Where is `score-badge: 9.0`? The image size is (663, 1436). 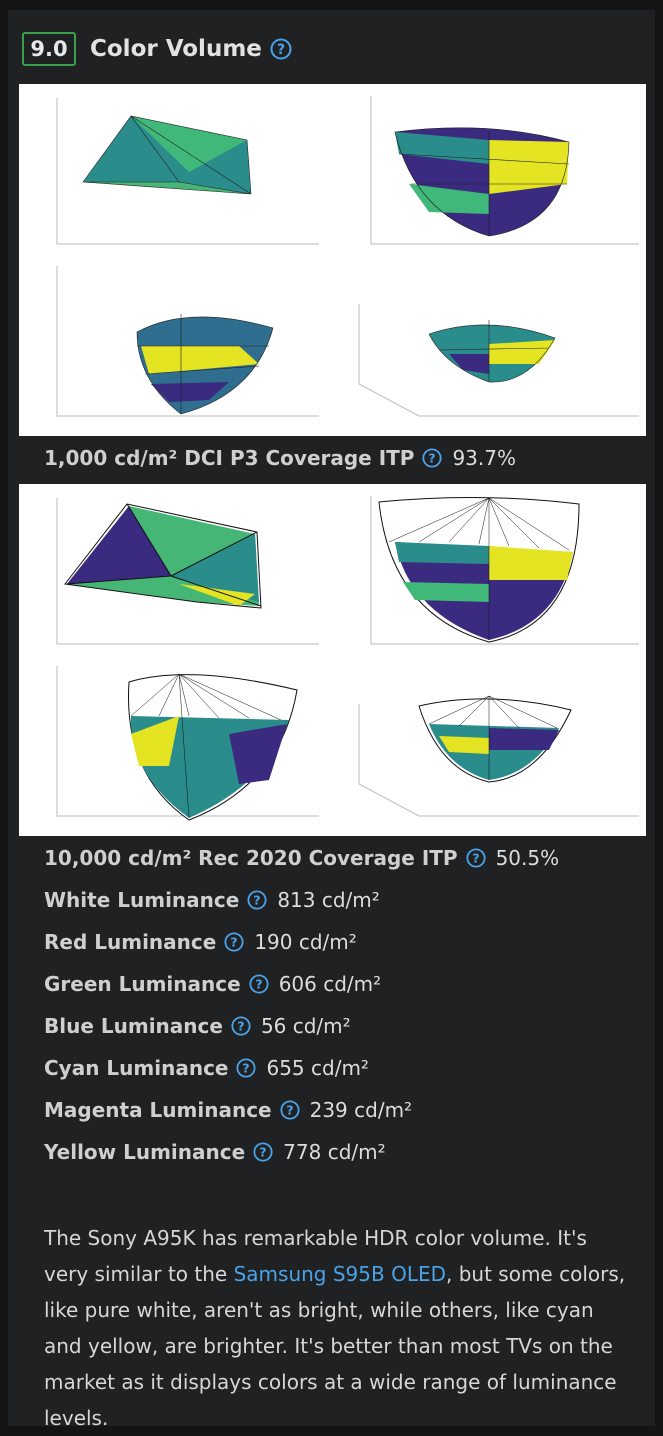
score-badge: 9.0 is located at coordinates (49, 49).